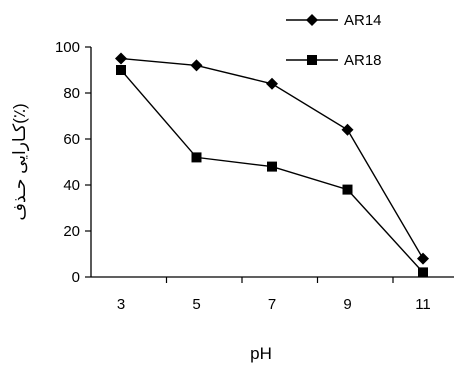 The image size is (454, 368). Describe the element at coordinates (261, 353) in the screenshot. I see `x-axis-title: pH` at that location.